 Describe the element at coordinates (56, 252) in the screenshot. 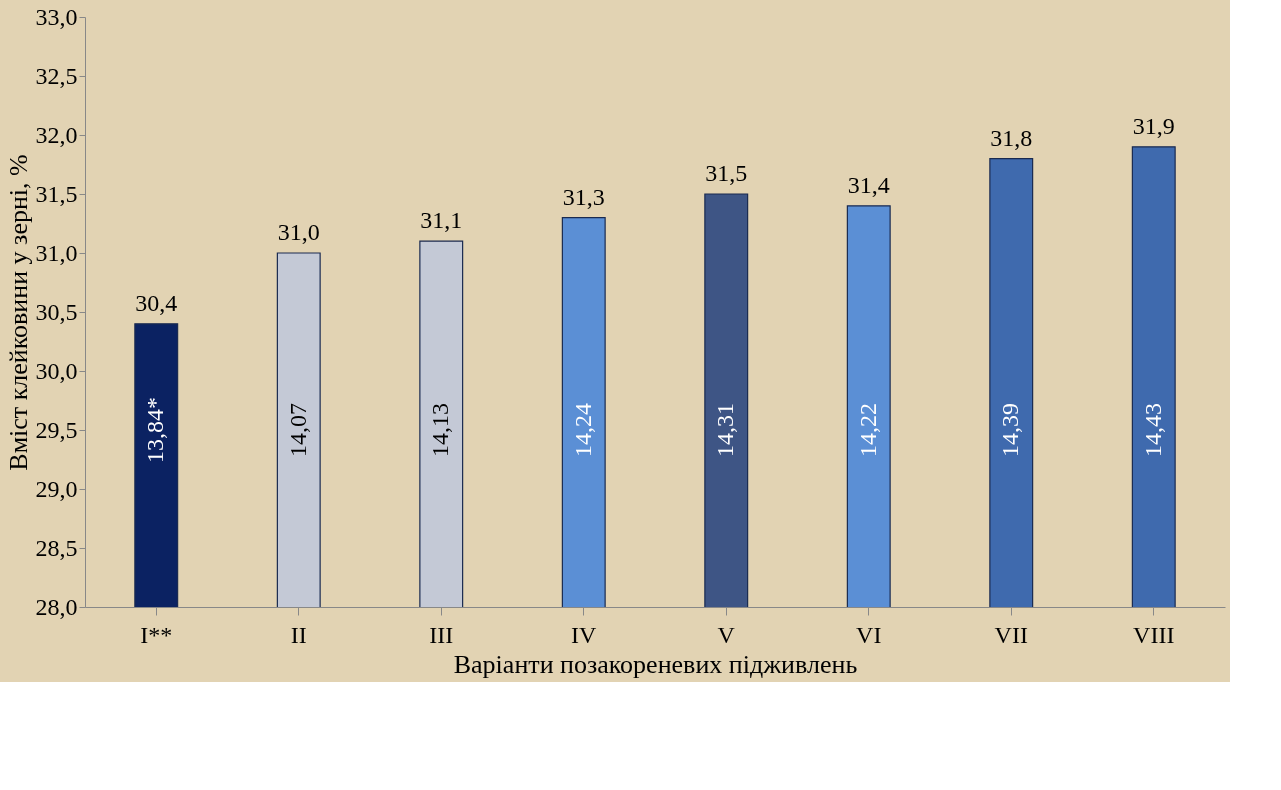

I see `y-tick-label: 31,0` at that location.